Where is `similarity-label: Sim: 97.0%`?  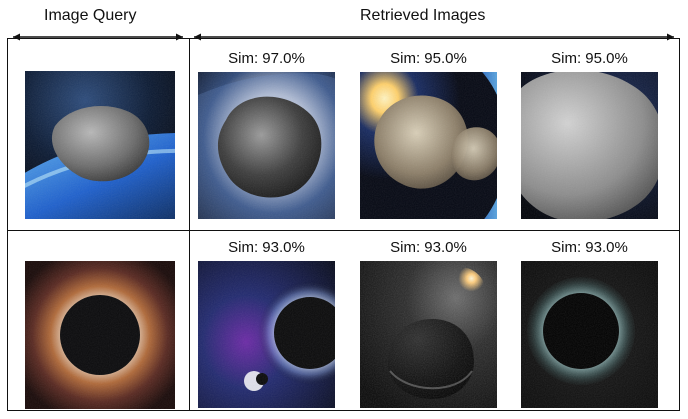 similarity-label: Sim: 97.0% is located at coordinates (266, 58).